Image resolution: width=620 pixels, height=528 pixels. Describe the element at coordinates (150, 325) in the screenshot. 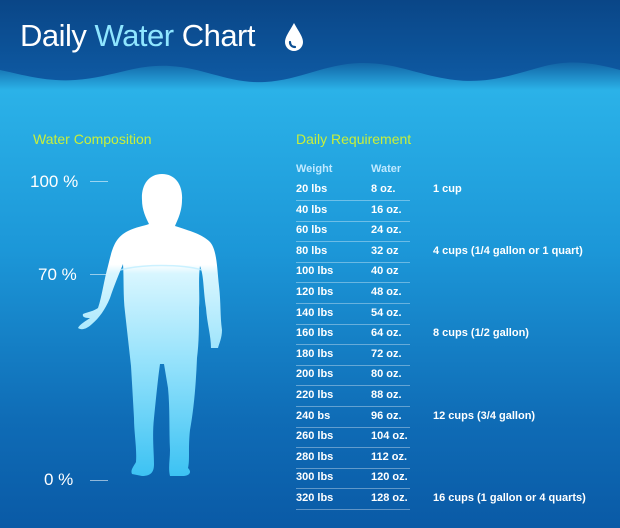

I see `human-body-figure` at that location.